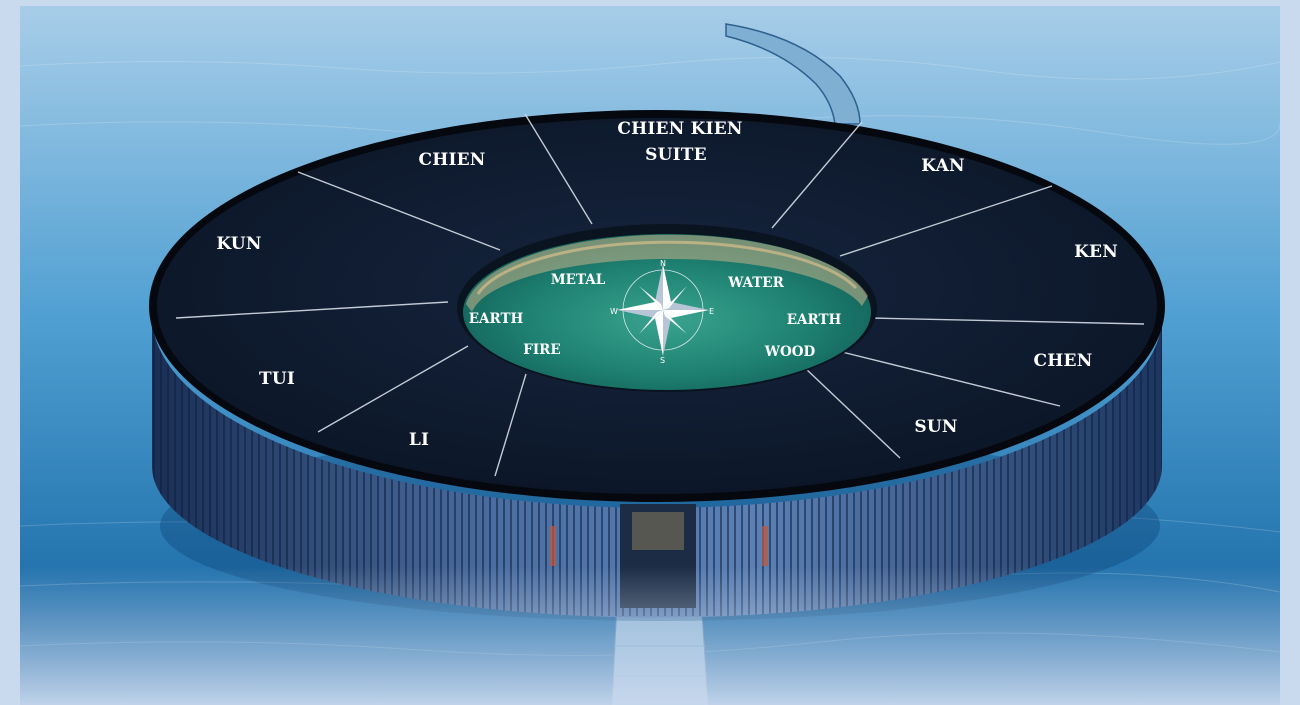  Describe the element at coordinates (942, 166) in the screenshot. I see `section-label-kan: KAN` at that location.